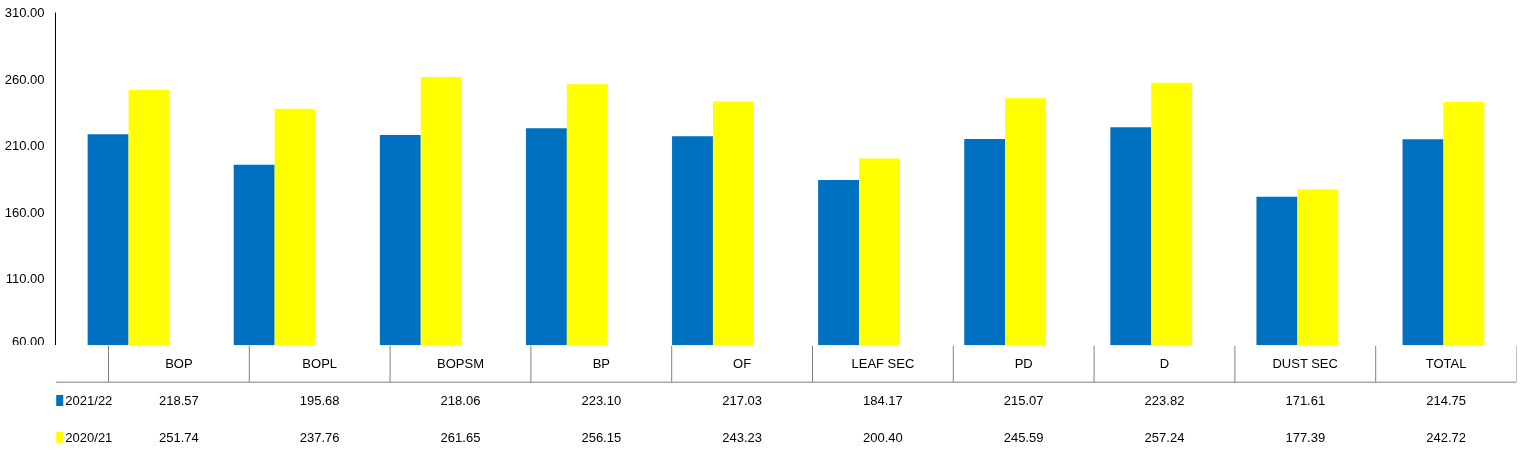 Image resolution: width=1528 pixels, height=460 pixels. What do you see at coordinates (883, 364) in the screenshot?
I see `x-tick-label: LEAF SEC` at bounding box center [883, 364].